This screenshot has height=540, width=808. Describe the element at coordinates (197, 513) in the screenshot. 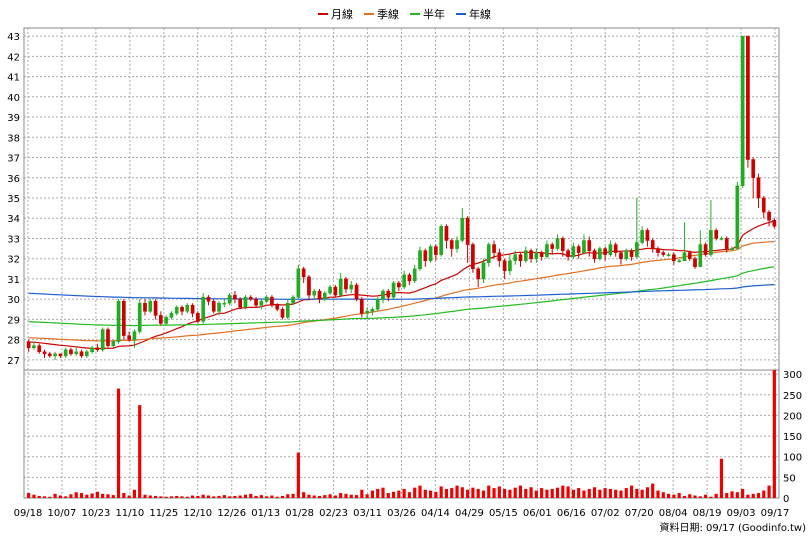

I see `x-tick-label: 12/10` at that location.